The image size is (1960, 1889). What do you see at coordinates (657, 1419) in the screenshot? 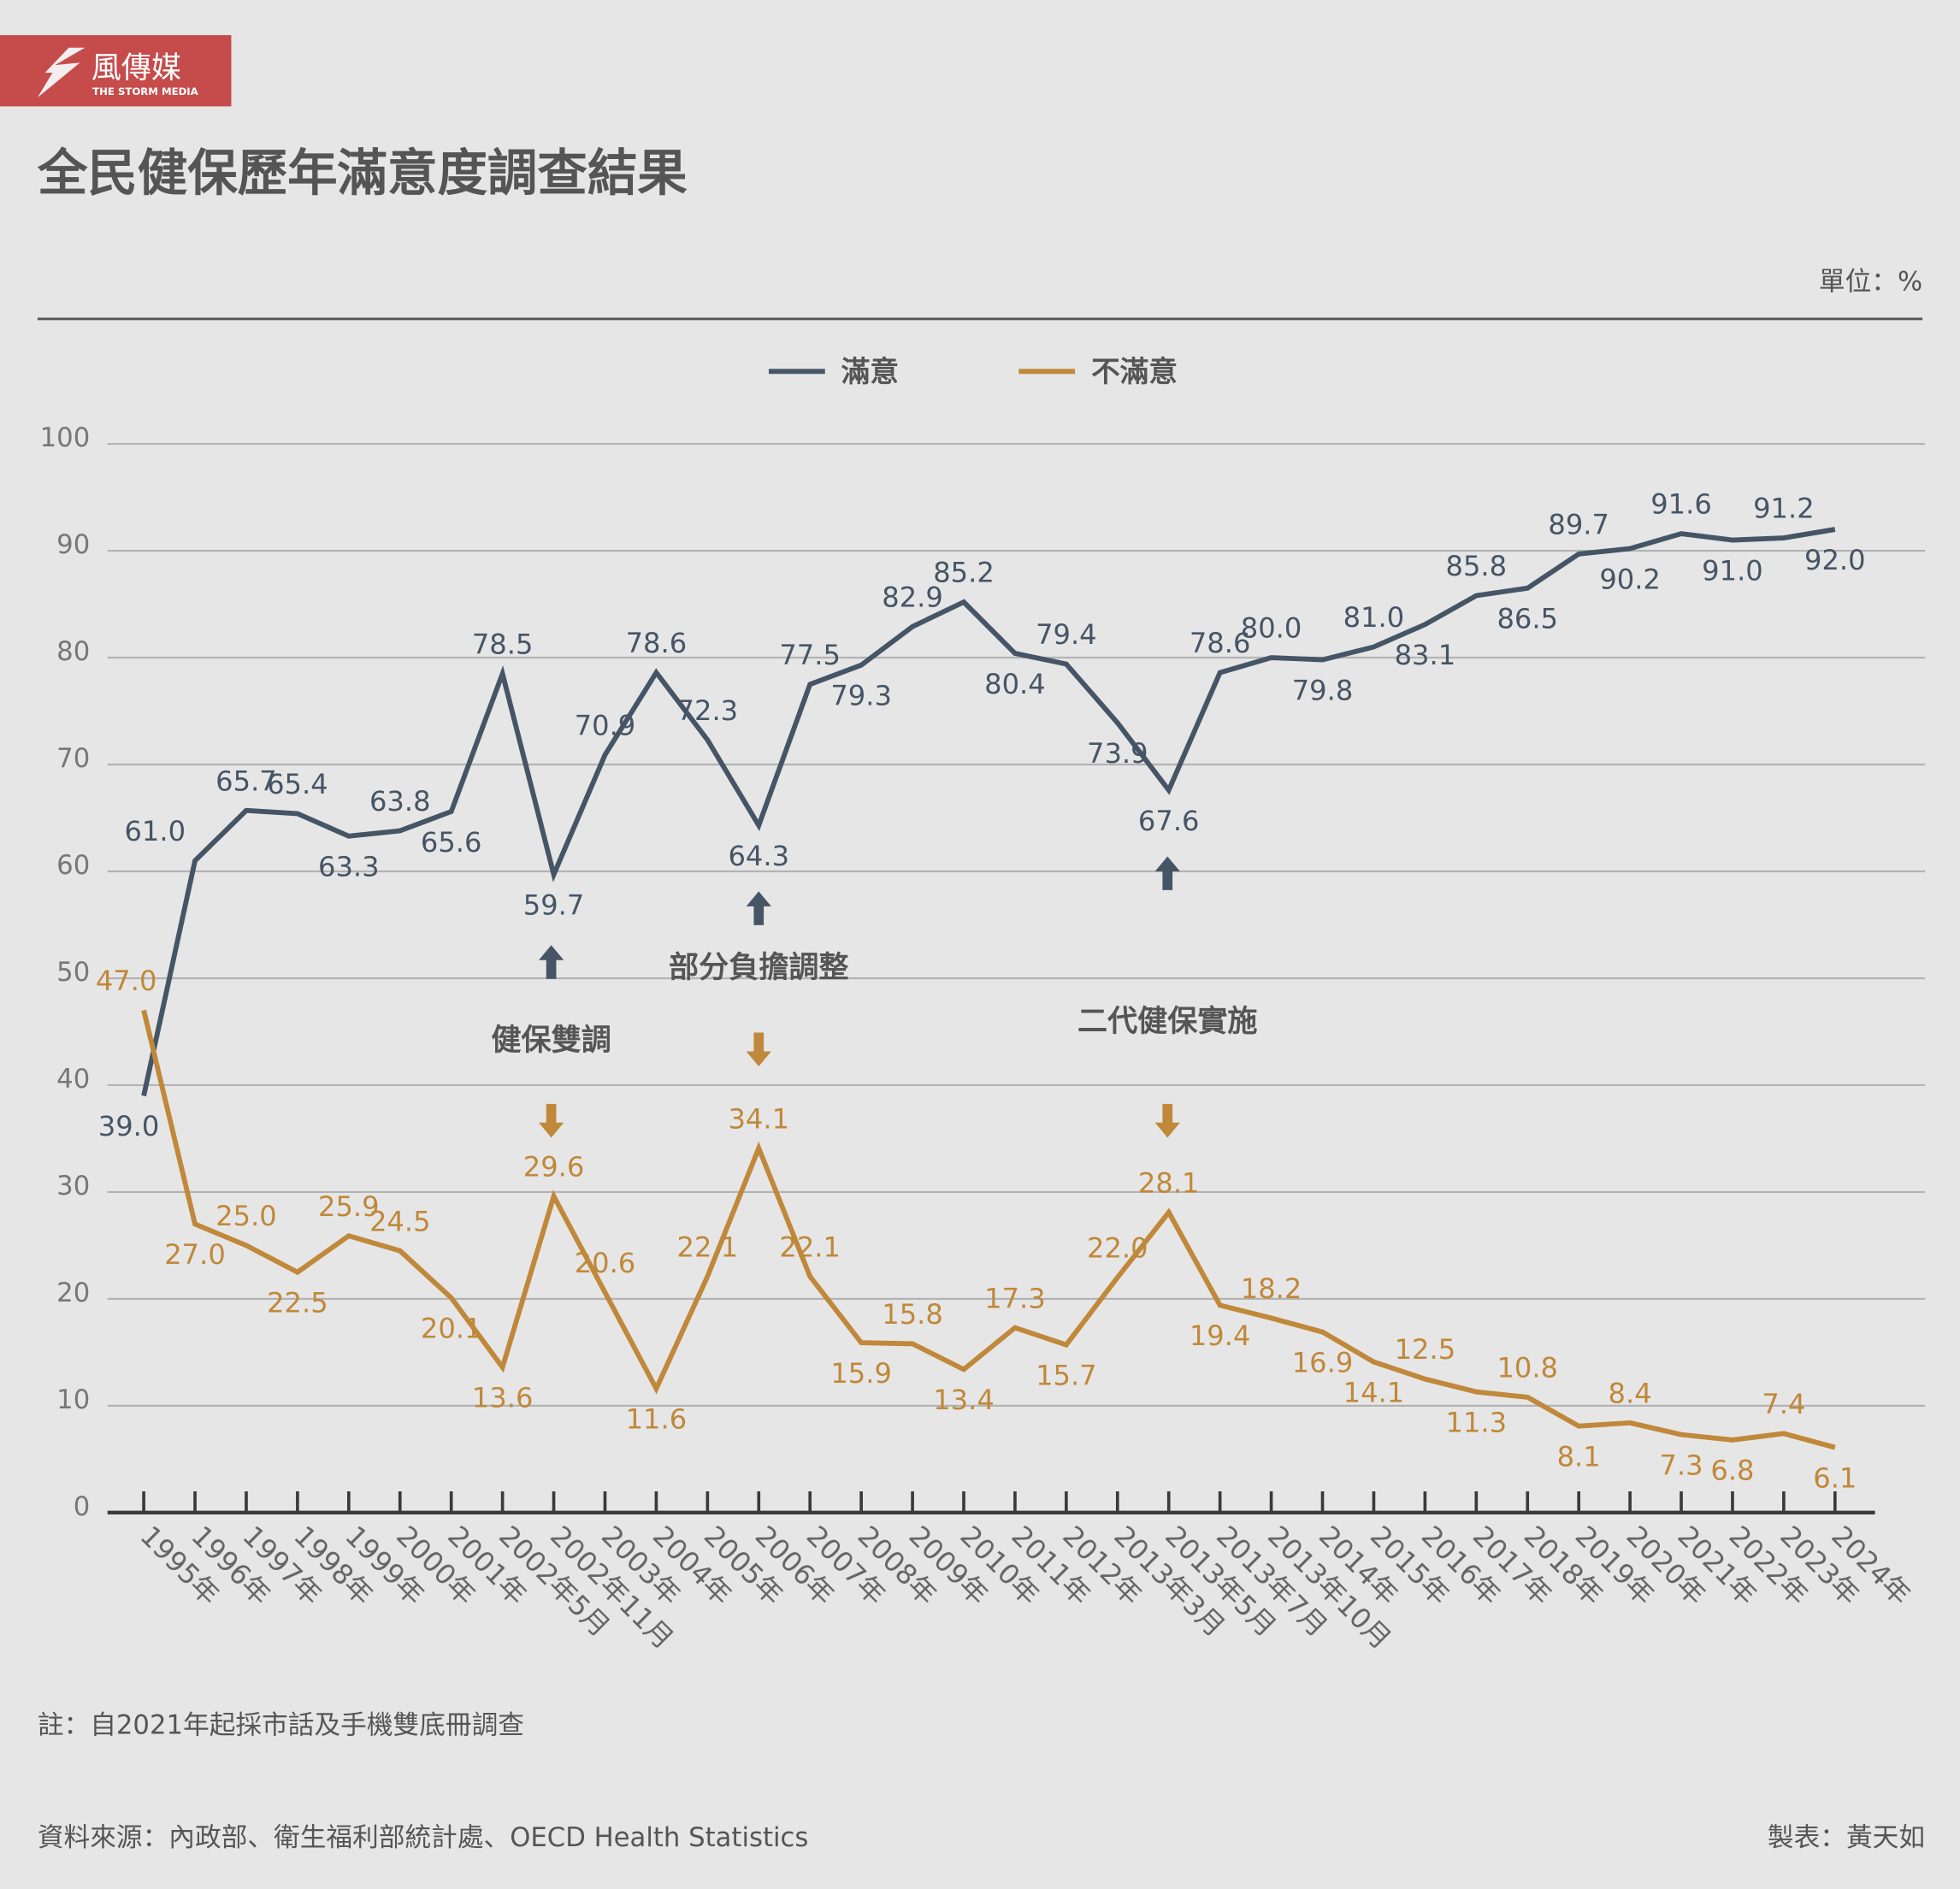
I see `data-label: 11.6` at bounding box center [657, 1419].